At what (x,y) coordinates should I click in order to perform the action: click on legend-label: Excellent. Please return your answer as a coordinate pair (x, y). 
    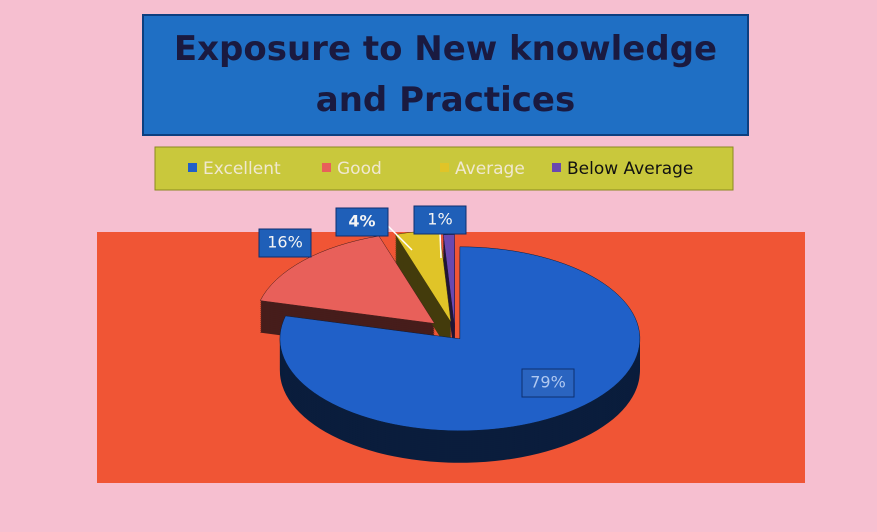
    Looking at the image, I should click on (242, 169).